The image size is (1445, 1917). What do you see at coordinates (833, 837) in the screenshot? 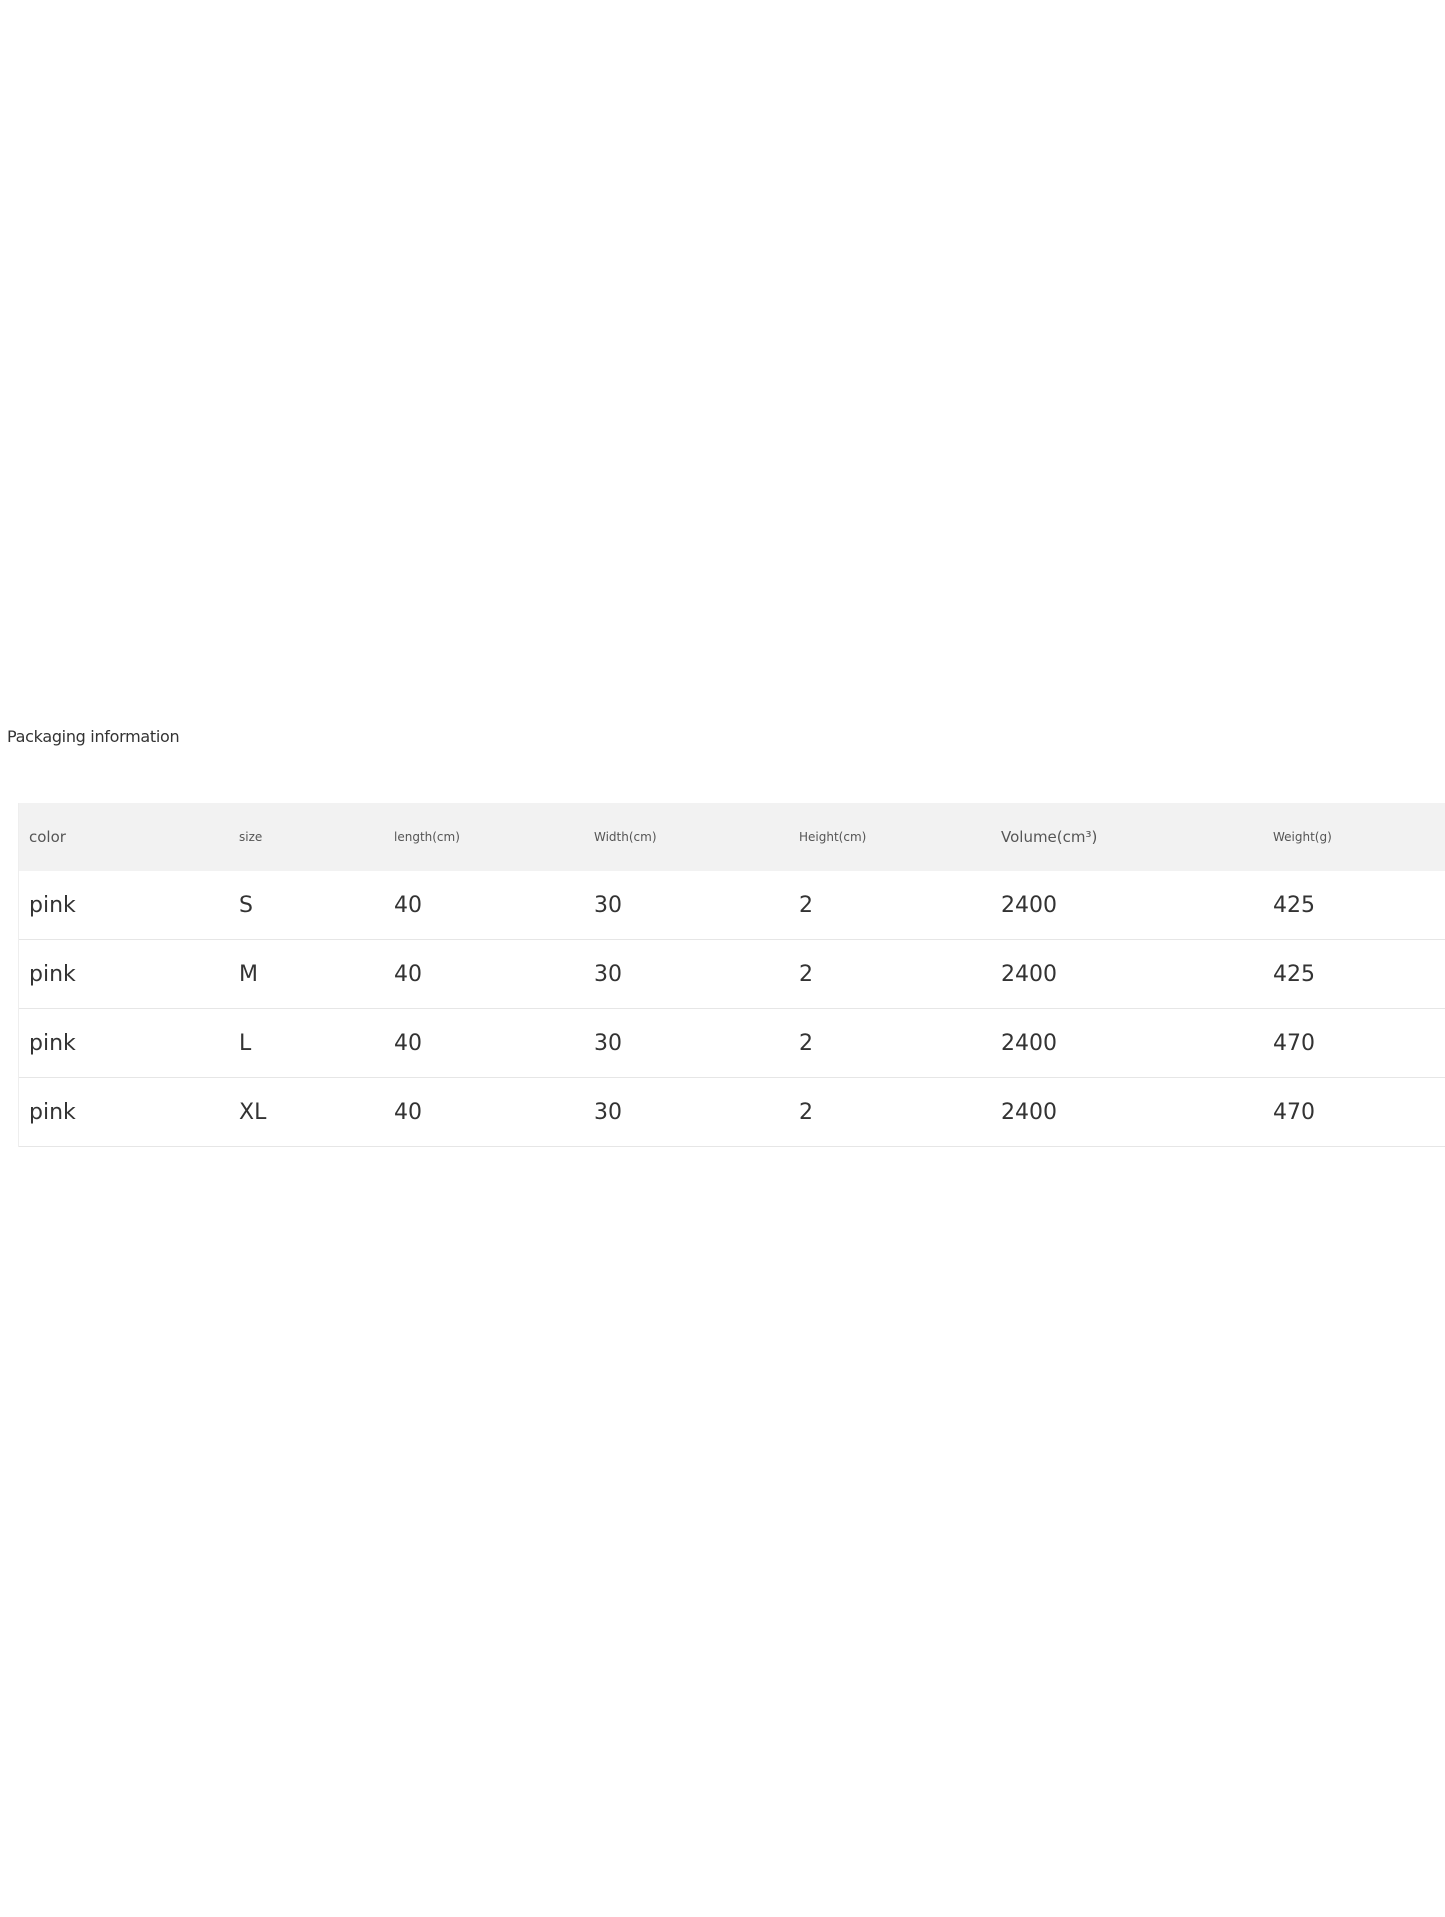
I see `header-height: Height(cm)` at bounding box center [833, 837].